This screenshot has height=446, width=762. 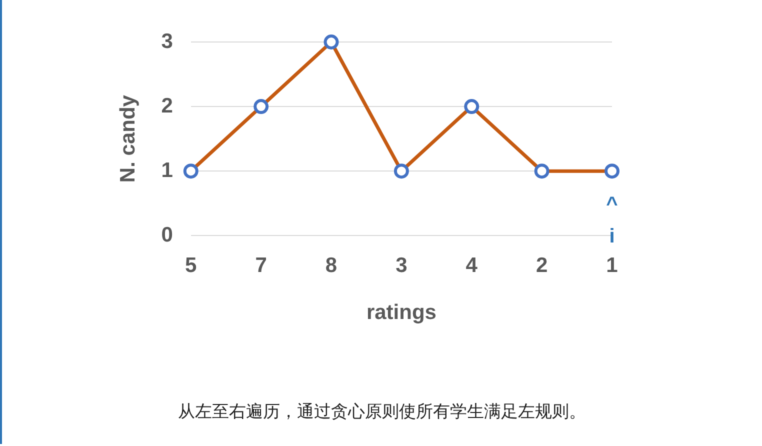 What do you see at coordinates (612, 205) in the screenshot?
I see `annotation: ^` at bounding box center [612, 205].